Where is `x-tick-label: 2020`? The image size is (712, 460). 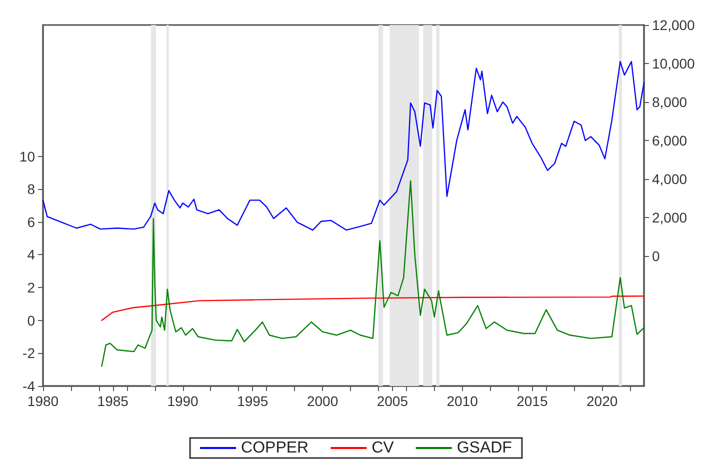 x-tick-label: 2020 is located at coordinates (602, 401).